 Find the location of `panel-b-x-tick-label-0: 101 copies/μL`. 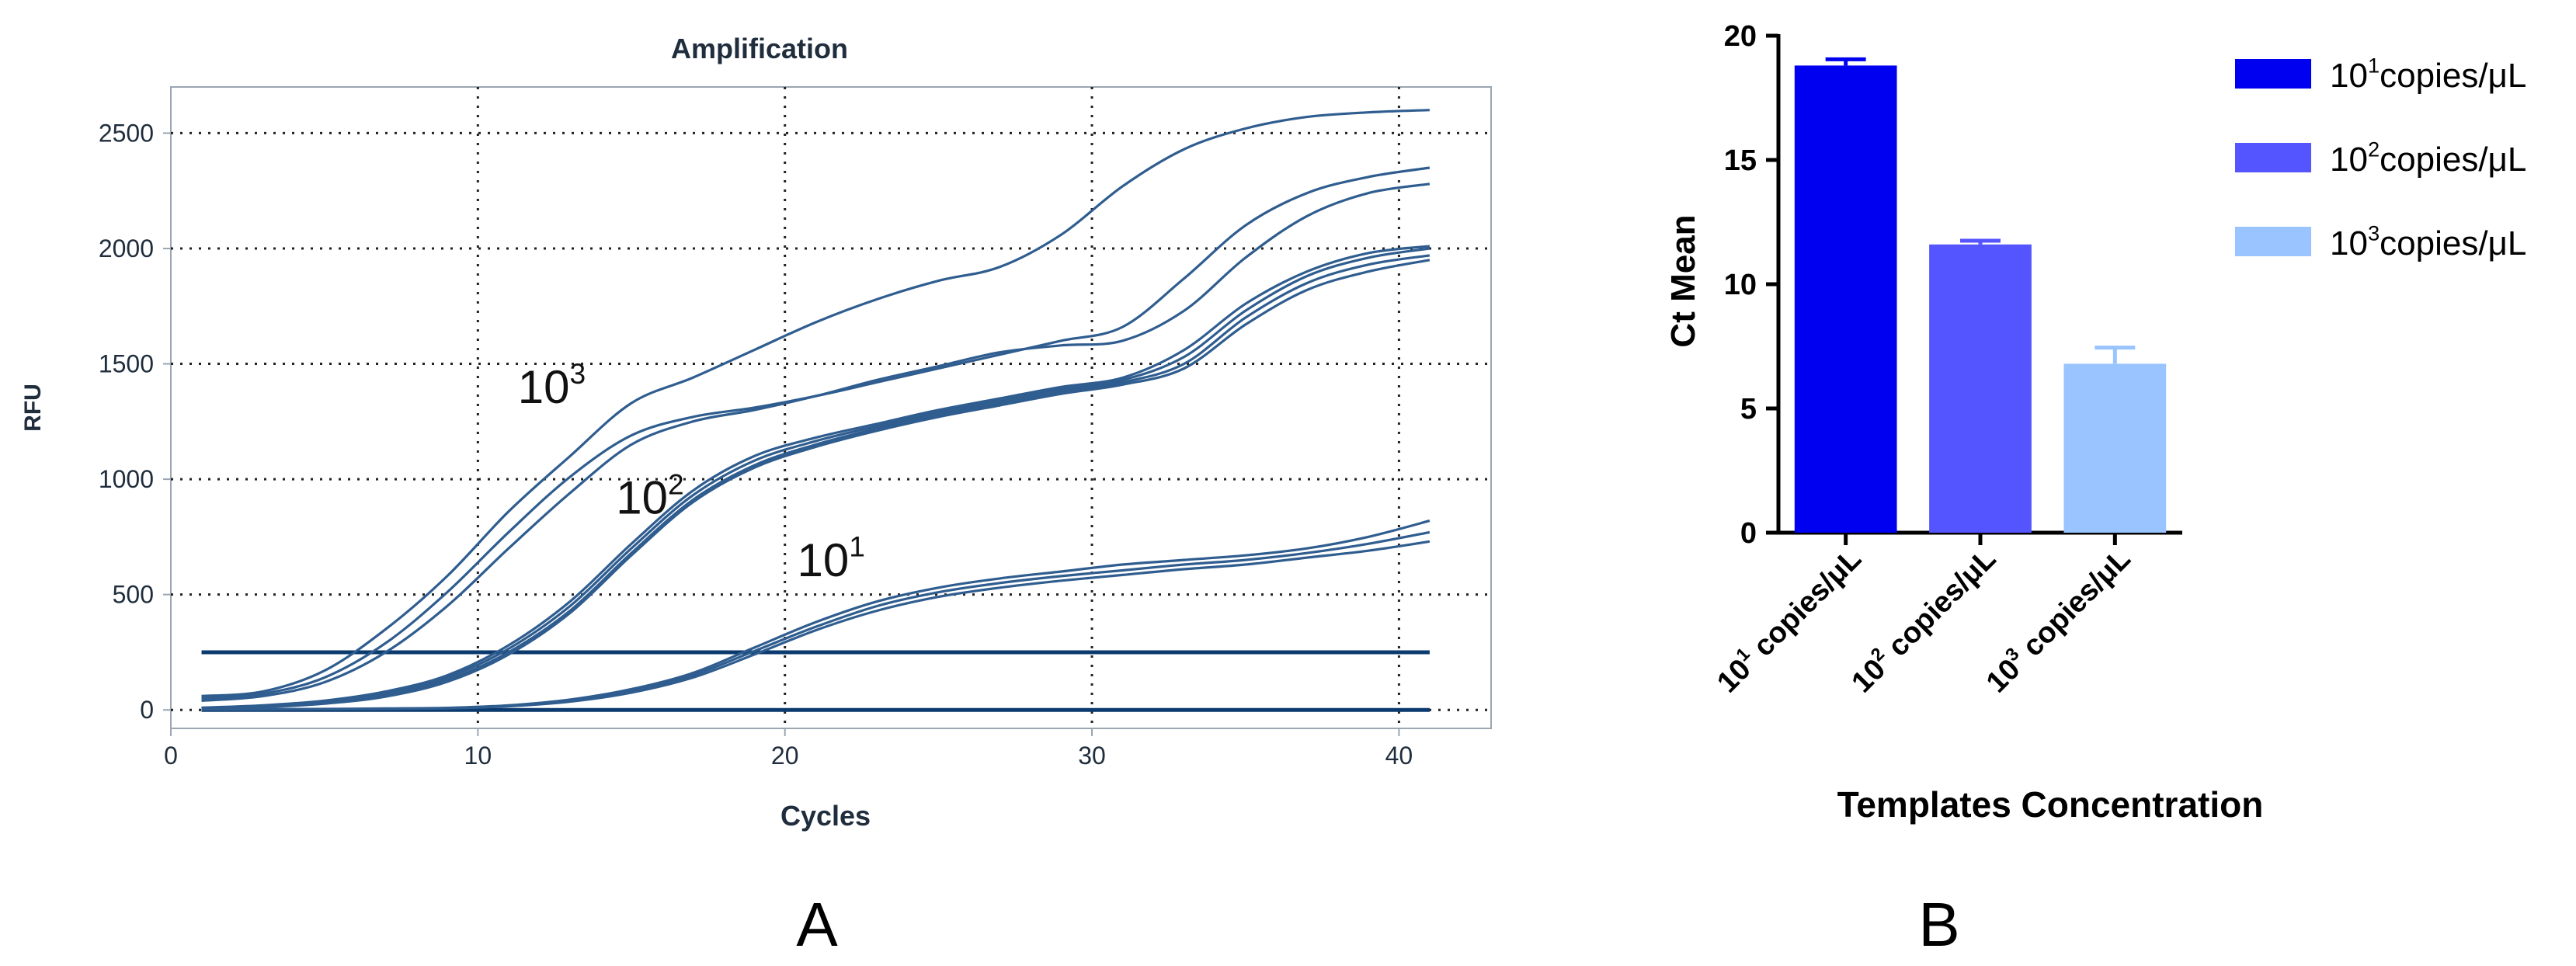

panel-b-x-tick-label-0: 101 copies/μL is located at coordinates (1789, 620).